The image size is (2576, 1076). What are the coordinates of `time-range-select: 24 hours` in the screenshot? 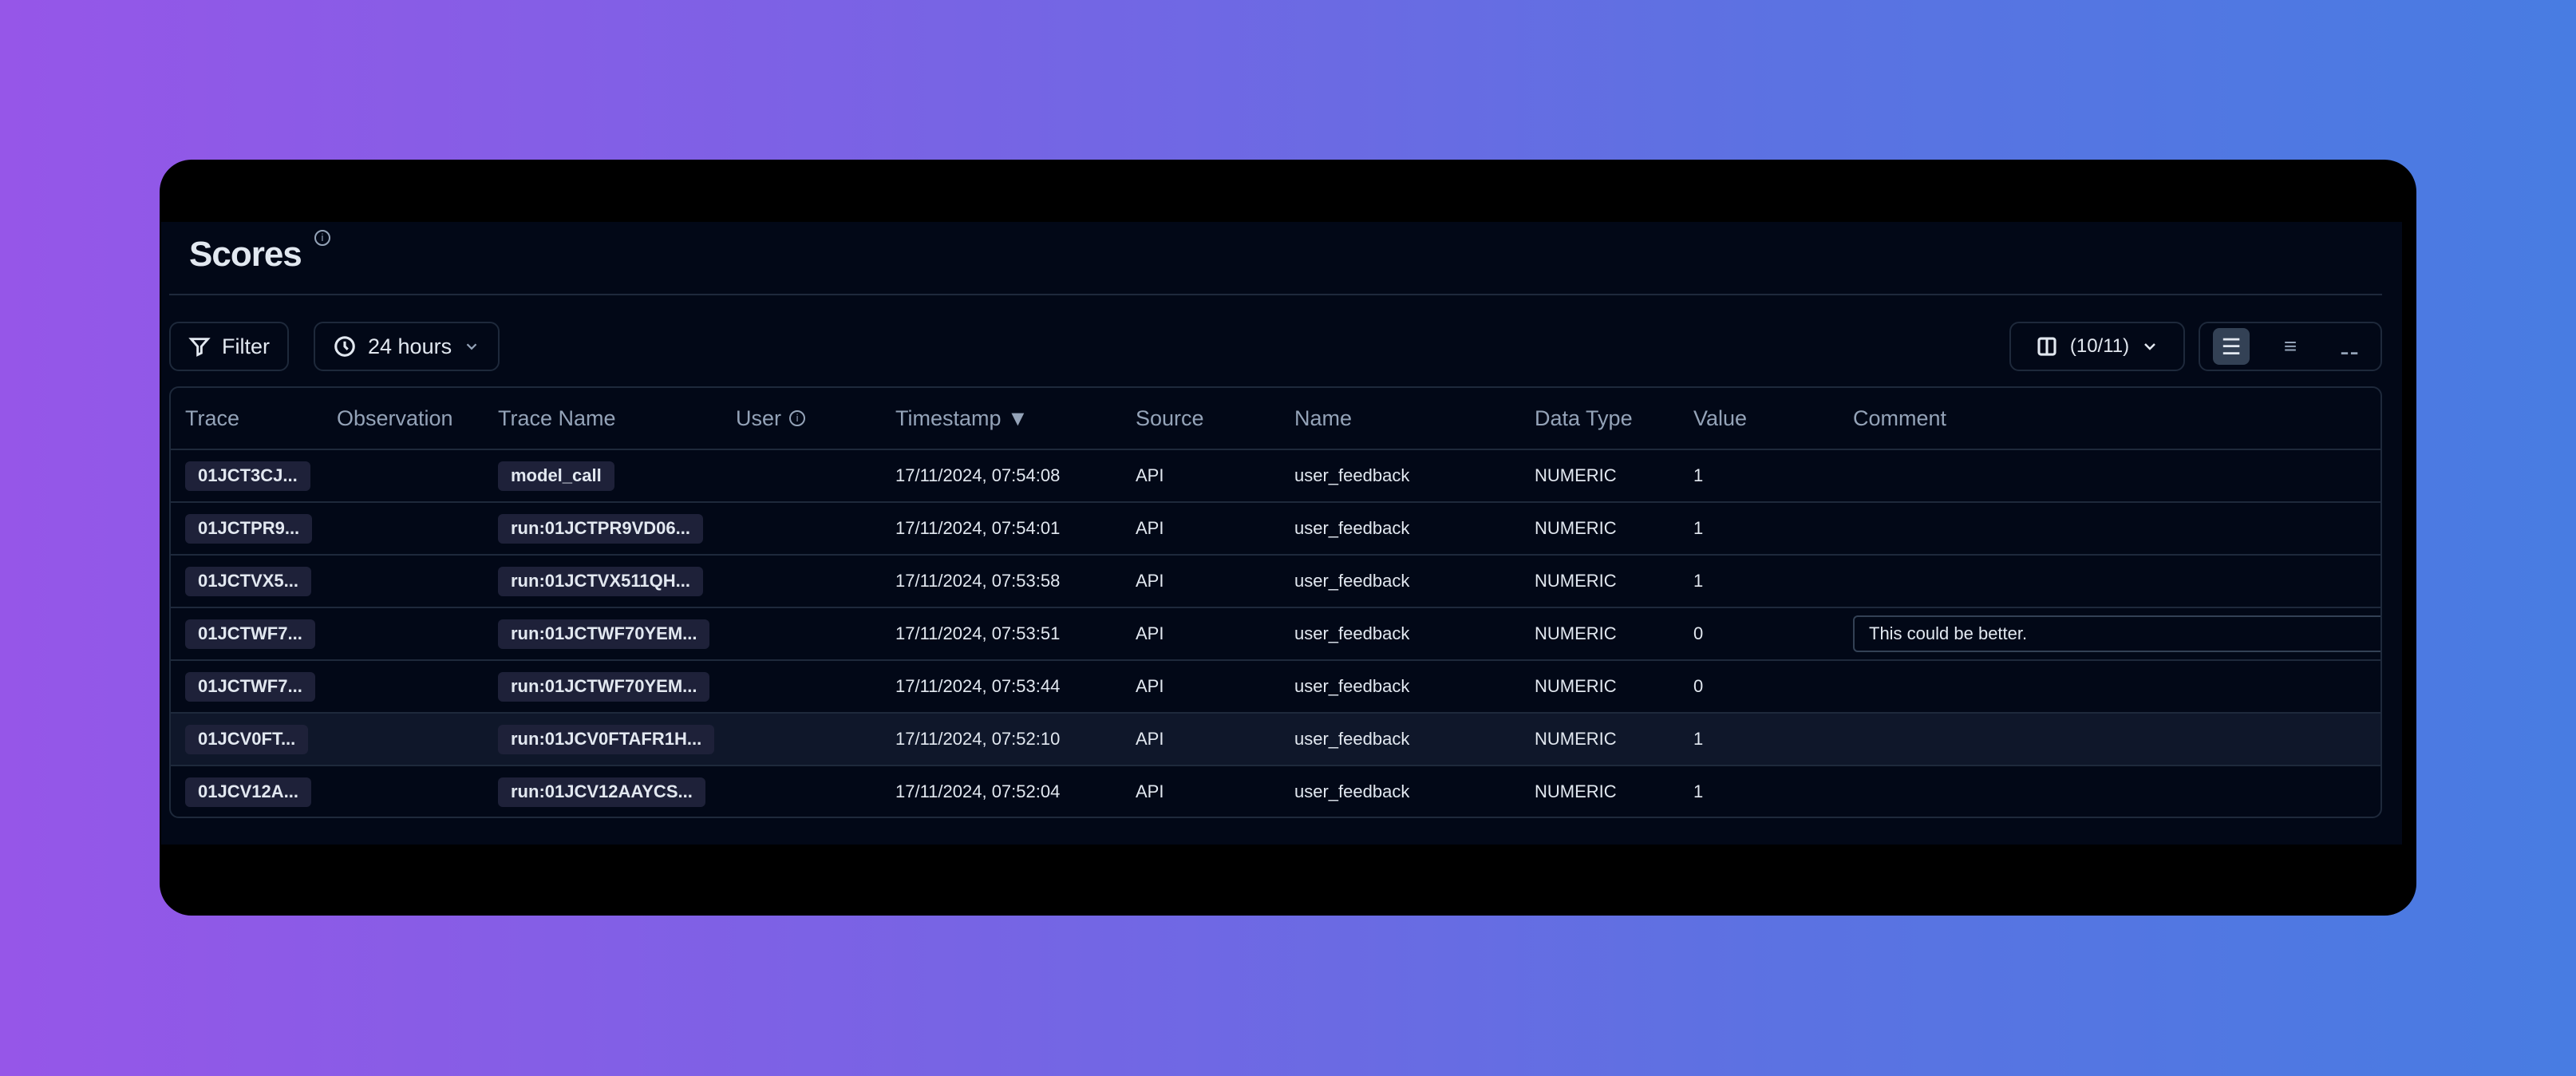 It's located at (407, 346).